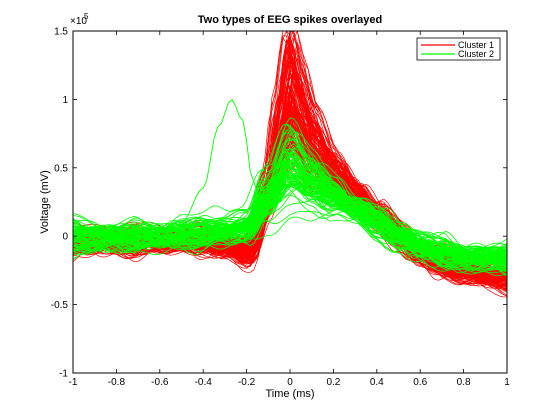 This screenshot has height=420, width=560. Describe the element at coordinates (333, 382) in the screenshot. I see `x-tick-label: 0.2` at that location.